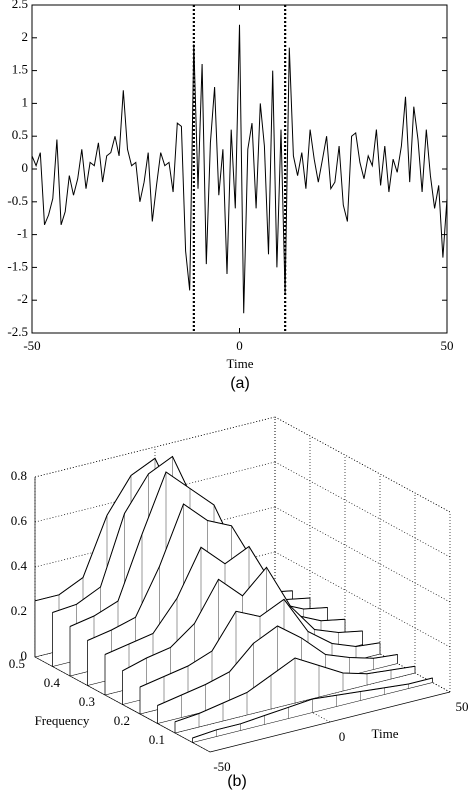 The image size is (474, 794). Describe the element at coordinates (20, 5) in the screenshot. I see `y-tick-label: 2.5` at that location.